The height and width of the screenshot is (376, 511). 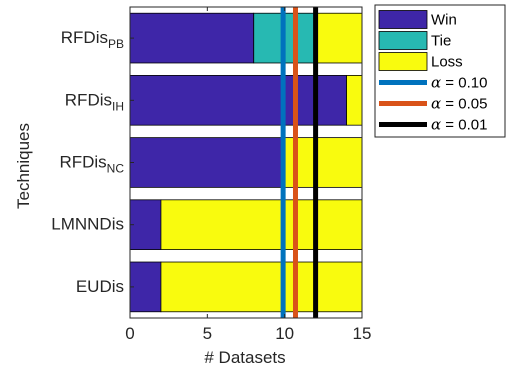 What do you see at coordinates (23, 166) in the screenshot?
I see `y-axis-title: Techniques` at bounding box center [23, 166].